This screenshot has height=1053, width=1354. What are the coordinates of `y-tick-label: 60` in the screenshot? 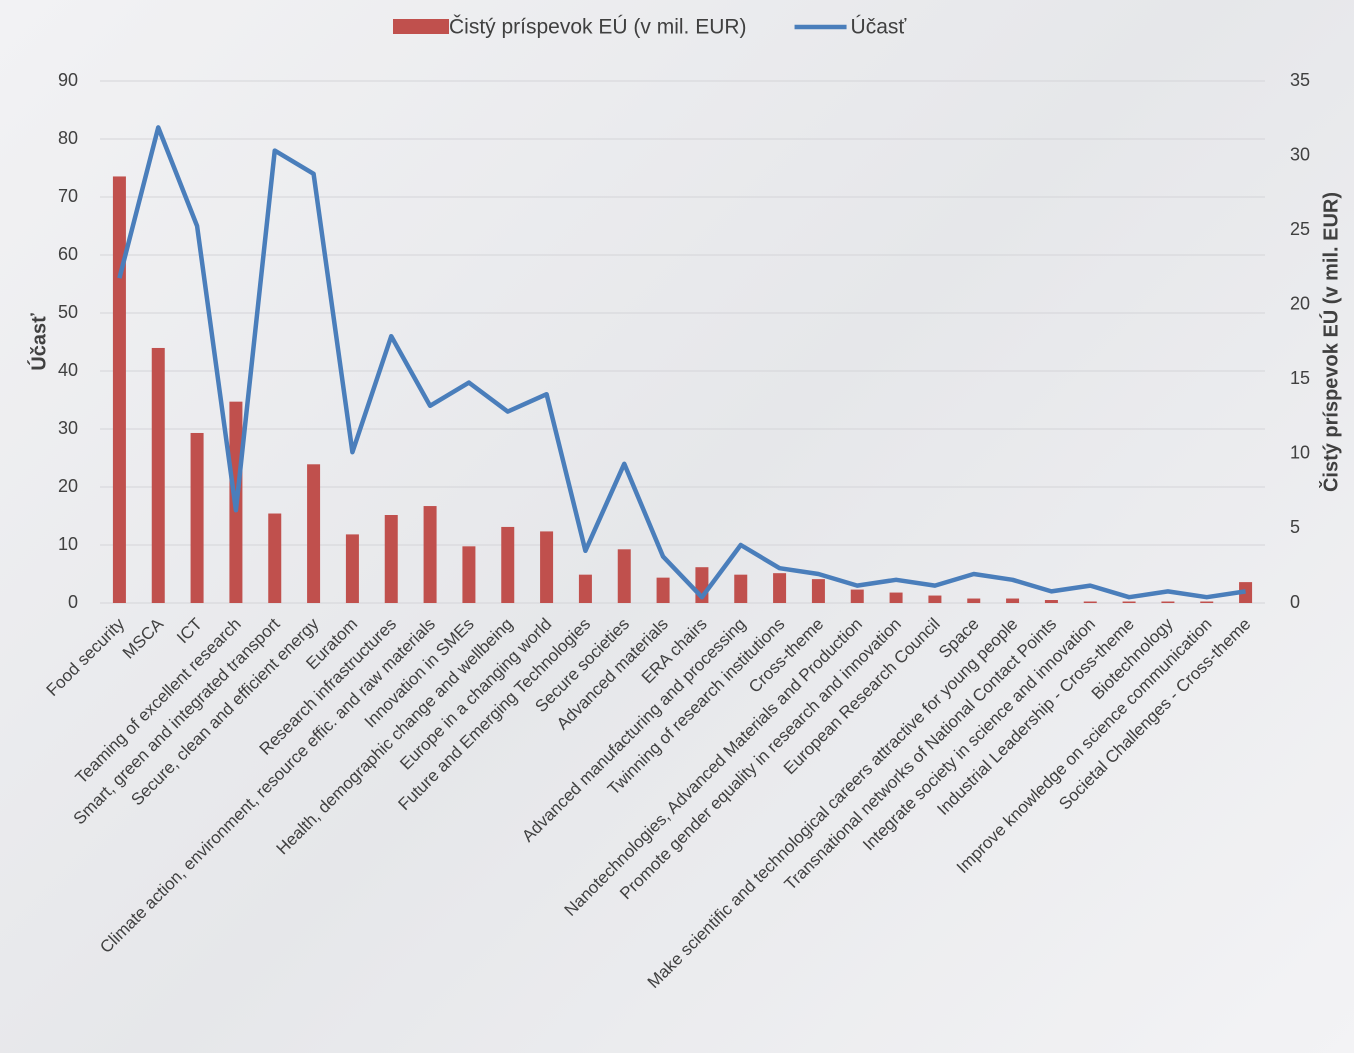 It's located at (68, 254).